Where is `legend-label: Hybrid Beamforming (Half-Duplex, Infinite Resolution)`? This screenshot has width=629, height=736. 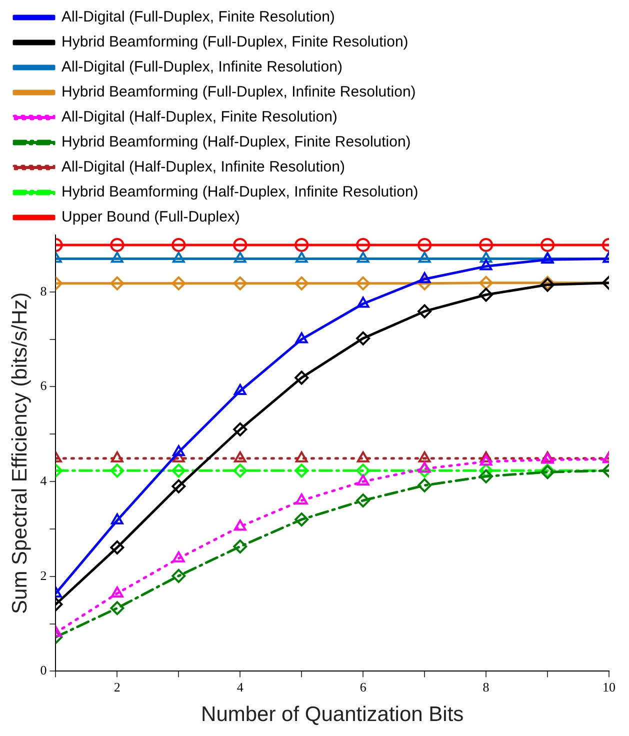
legend-label: Hybrid Beamforming (Half-Duplex, Infinite Resolution) is located at coordinates (240, 192).